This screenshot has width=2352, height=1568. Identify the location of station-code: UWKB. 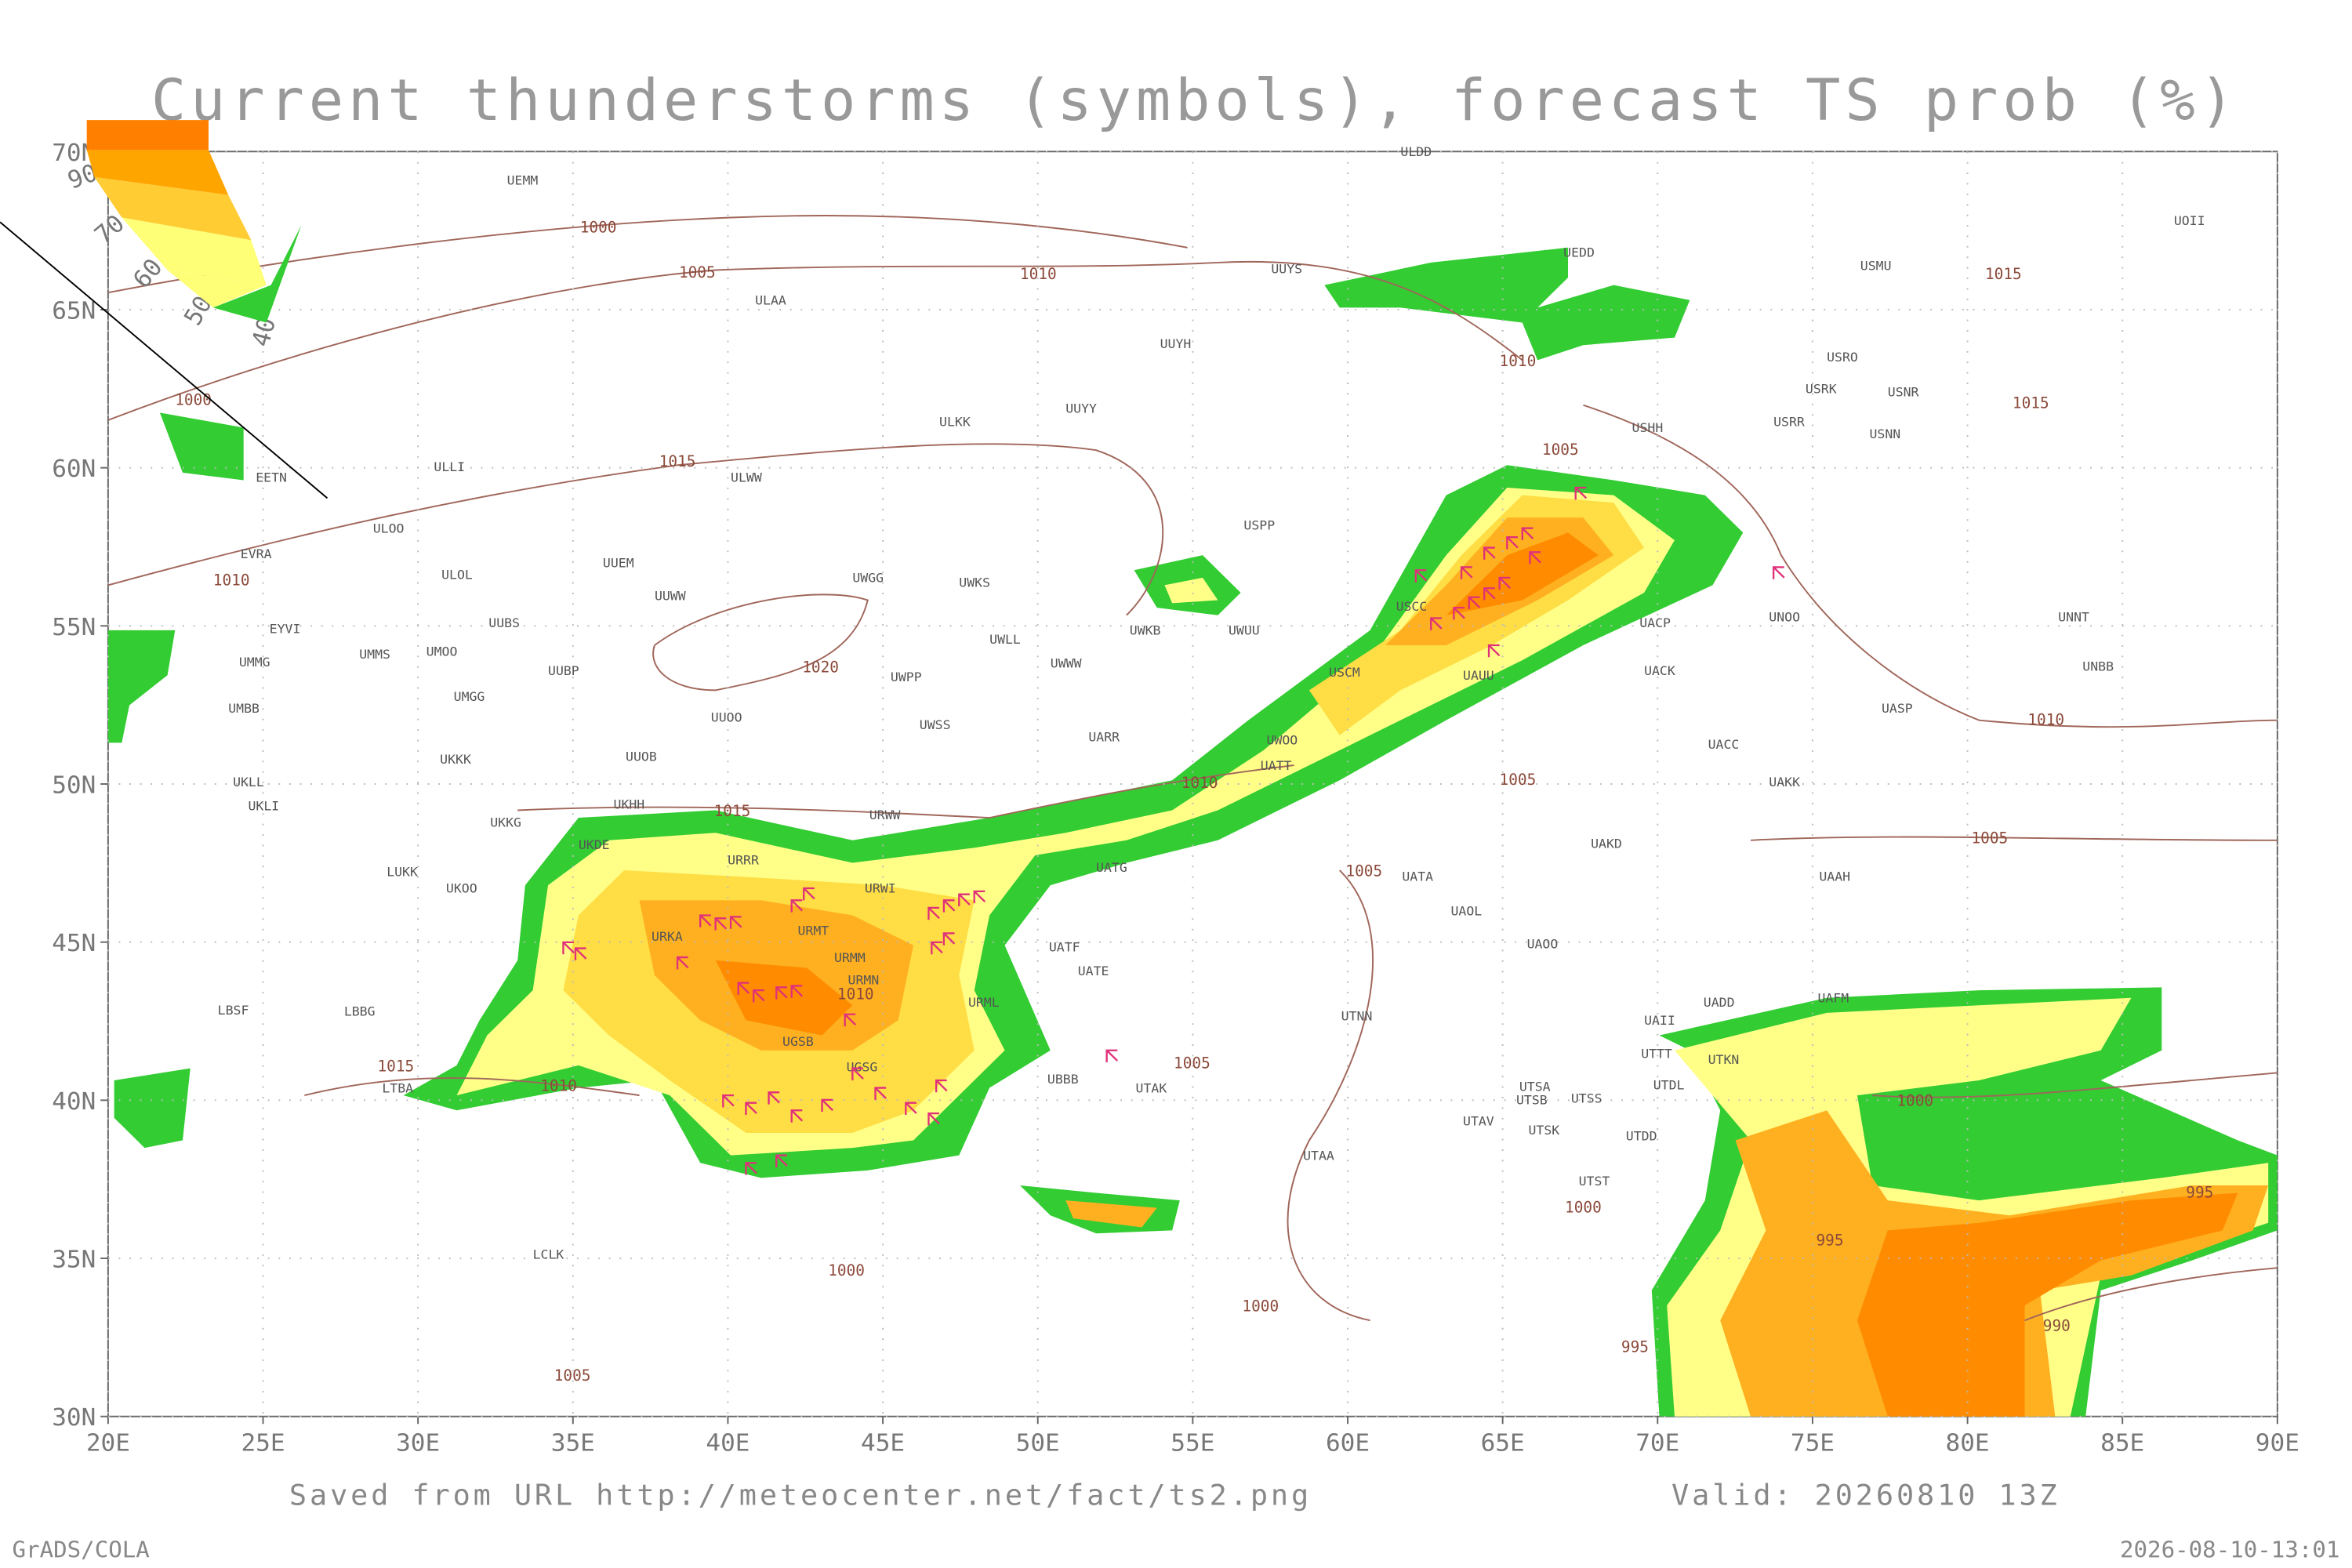
(1145, 630).